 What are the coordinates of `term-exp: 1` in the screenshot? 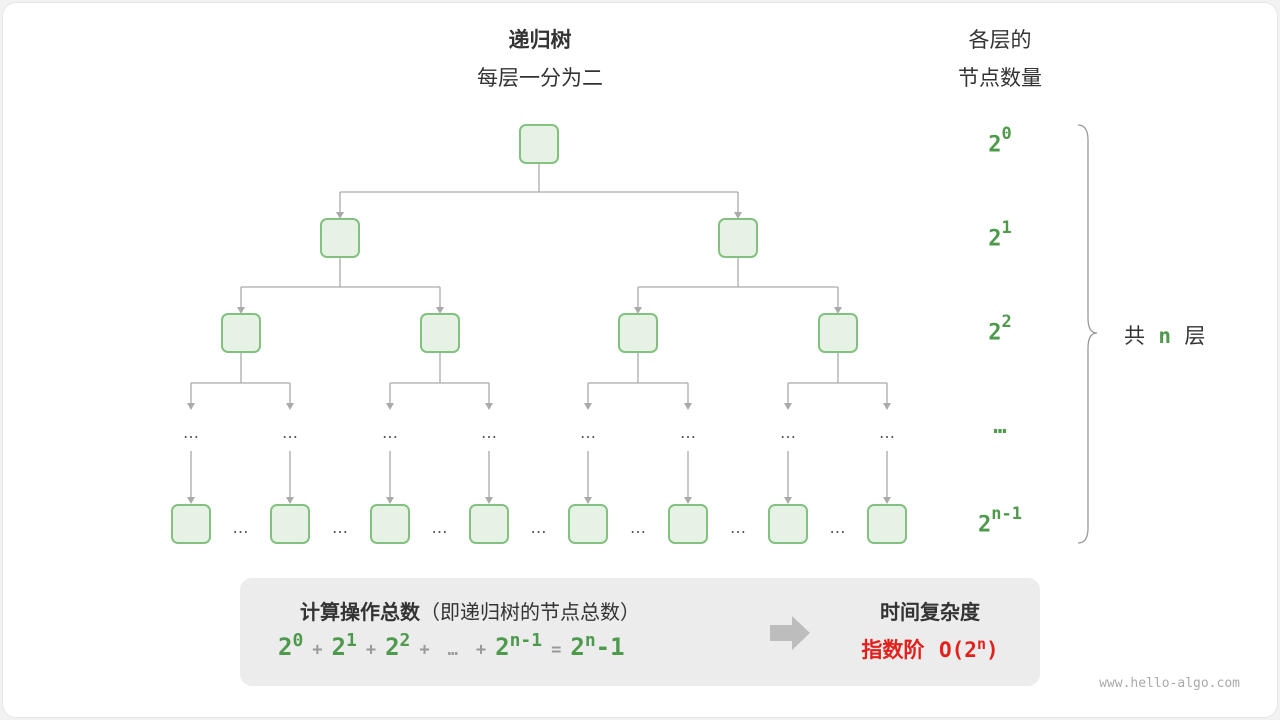 It's located at (351, 640).